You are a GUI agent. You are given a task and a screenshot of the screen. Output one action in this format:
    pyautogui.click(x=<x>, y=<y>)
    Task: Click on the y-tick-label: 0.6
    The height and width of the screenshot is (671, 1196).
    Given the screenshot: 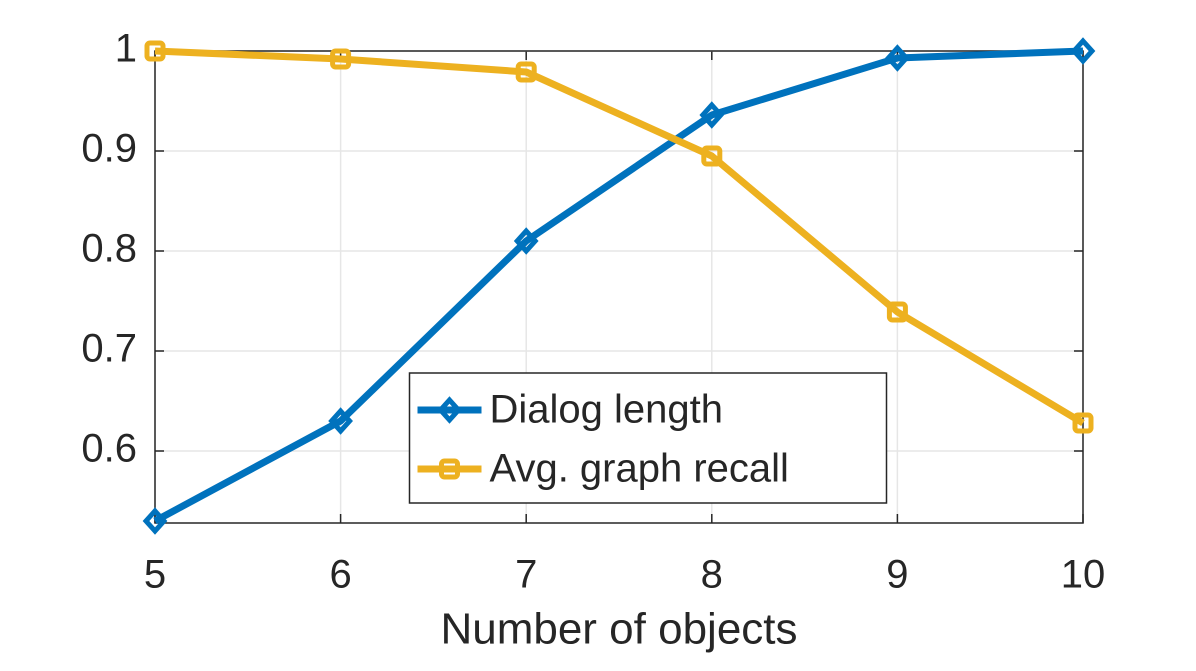 What is the action you would take?
    pyautogui.click(x=109, y=449)
    